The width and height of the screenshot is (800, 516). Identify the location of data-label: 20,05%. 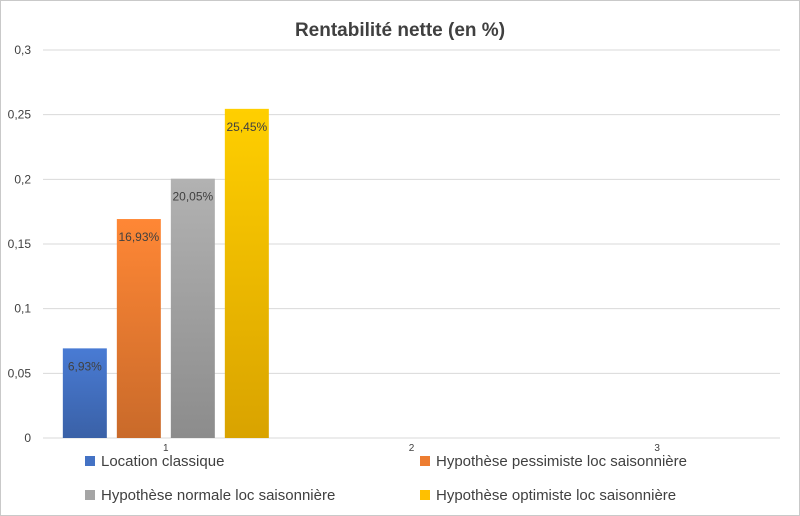
(192, 197).